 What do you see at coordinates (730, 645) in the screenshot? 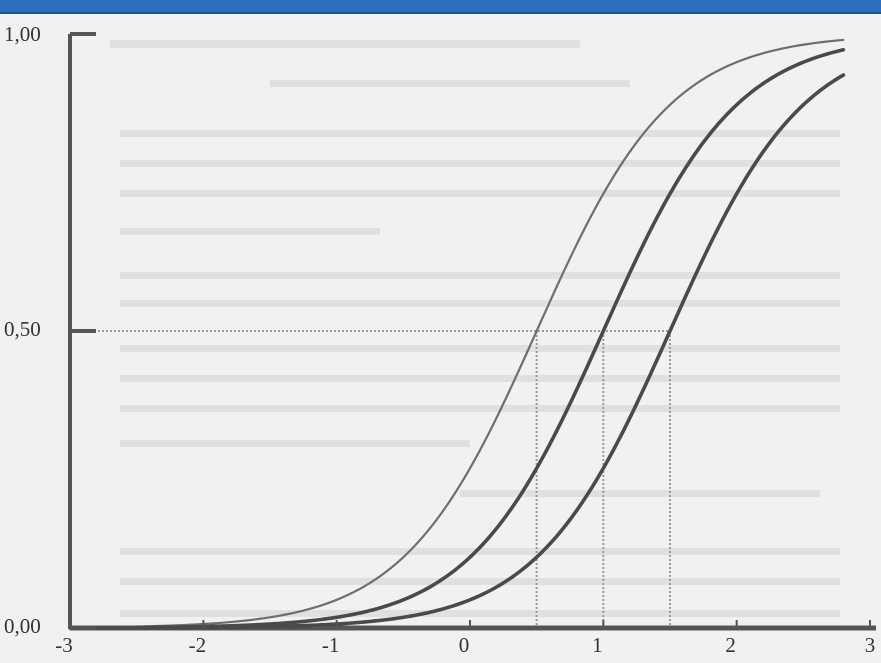
I see `x-tick-label: 2` at bounding box center [730, 645].